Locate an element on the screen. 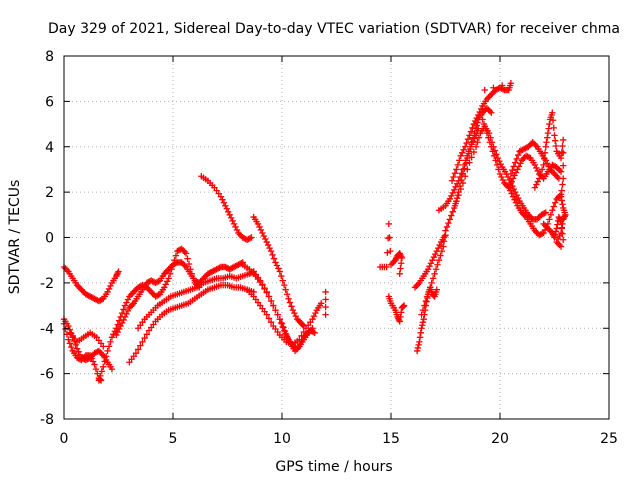 The image size is (640, 480). x-tick-label: 20 is located at coordinates (500, 439).